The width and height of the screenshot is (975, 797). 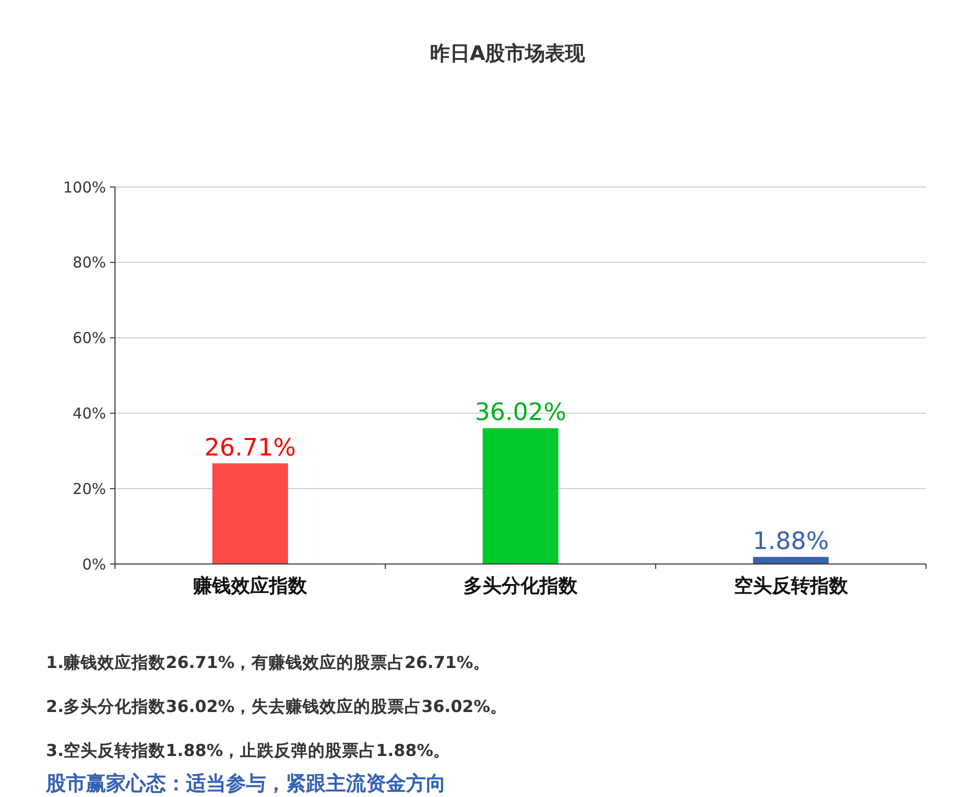 I want to click on y-tick-label: 40%, so click(x=89, y=413).